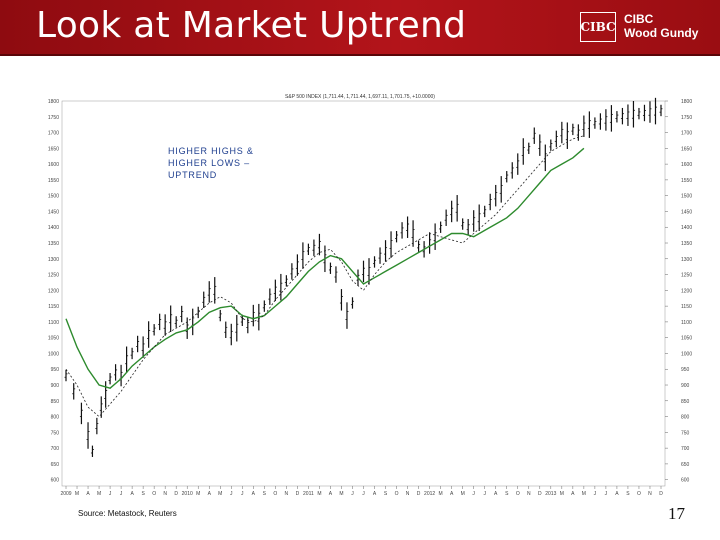  Describe the element at coordinates (686, 165) in the screenshot. I see `y-tick-label-right: 1600` at that location.